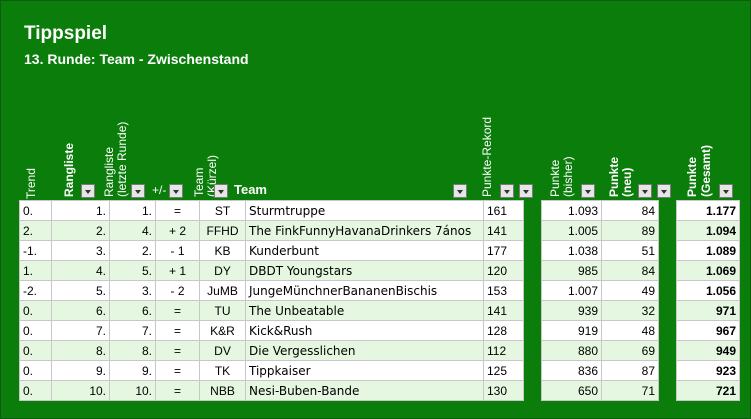 The image size is (751, 419). What do you see at coordinates (80, 350) in the screenshot?
I see `cell-rangliste: 8.` at bounding box center [80, 350].